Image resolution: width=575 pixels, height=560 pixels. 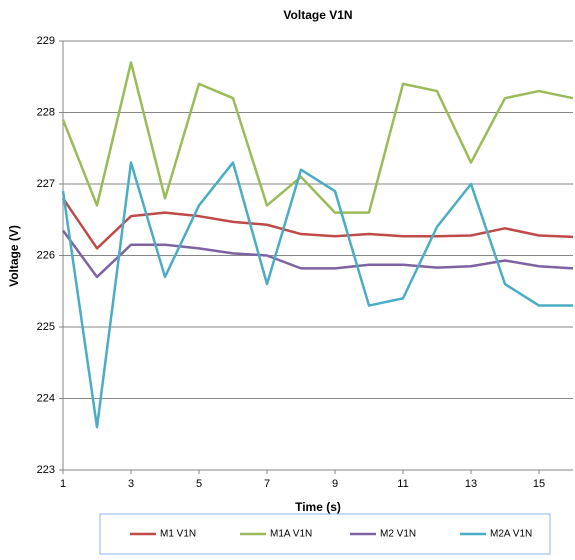 I want to click on legend-label: M1A V1N, so click(x=291, y=534).